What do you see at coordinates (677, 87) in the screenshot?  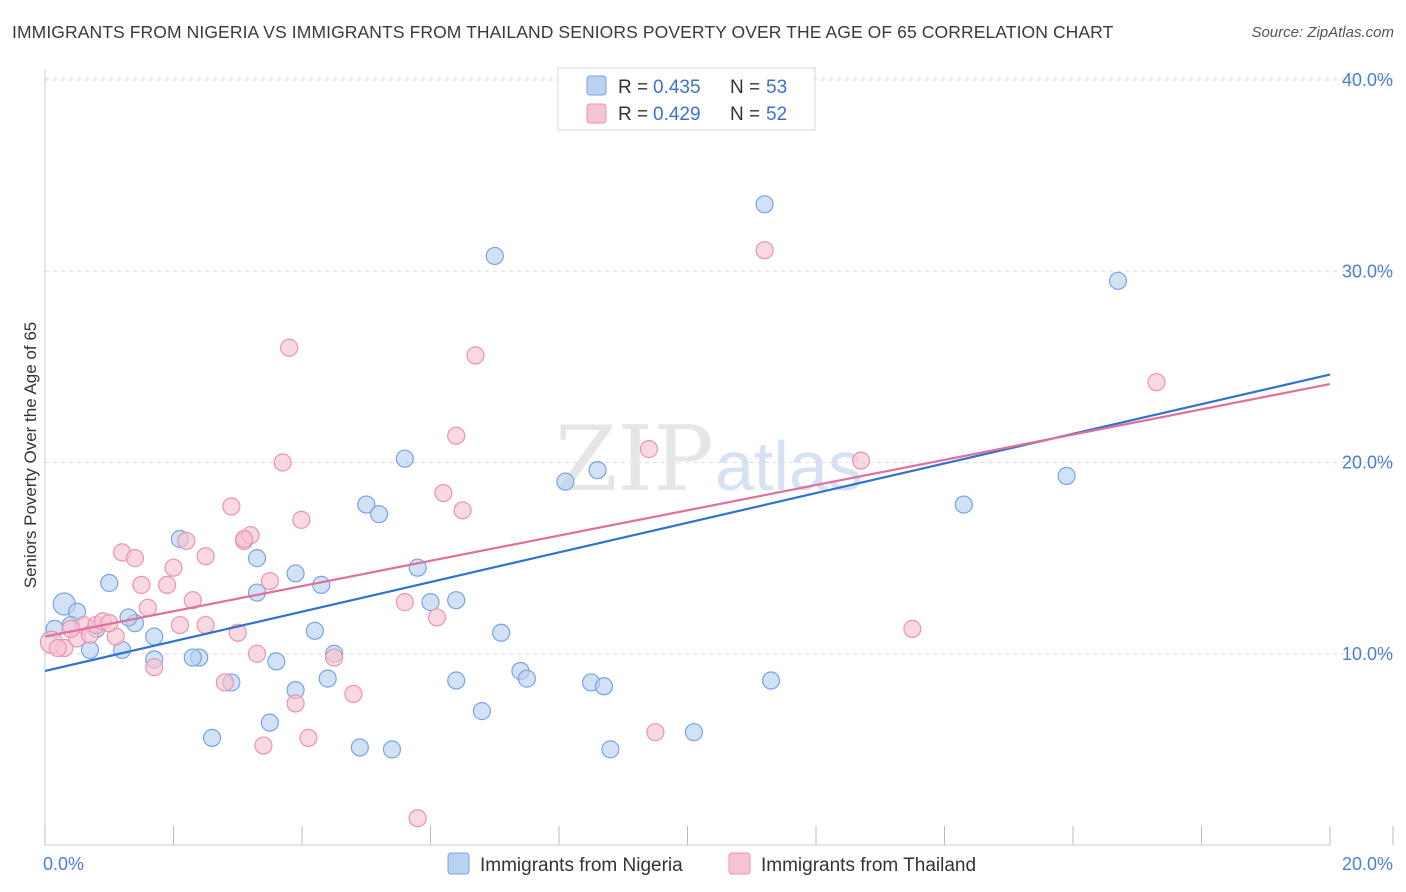 I see `legend-r-value-nigeria: 0.435` at bounding box center [677, 87].